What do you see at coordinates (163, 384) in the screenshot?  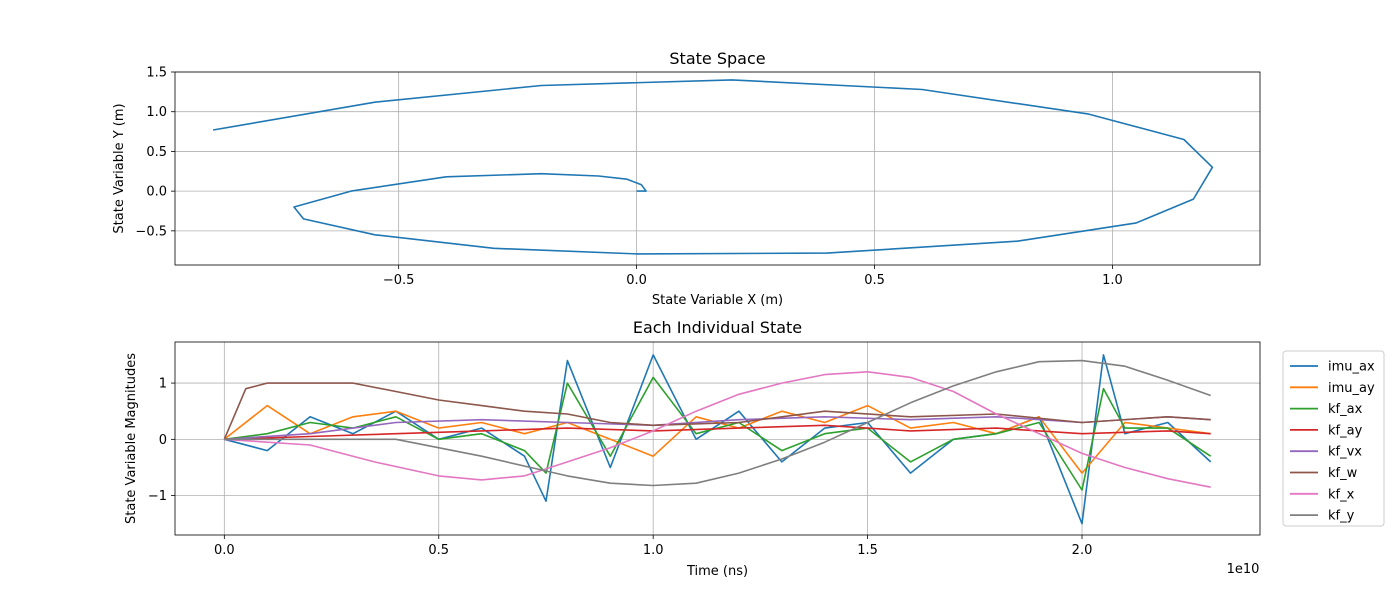 I see `y-tick-label: 1` at bounding box center [163, 384].